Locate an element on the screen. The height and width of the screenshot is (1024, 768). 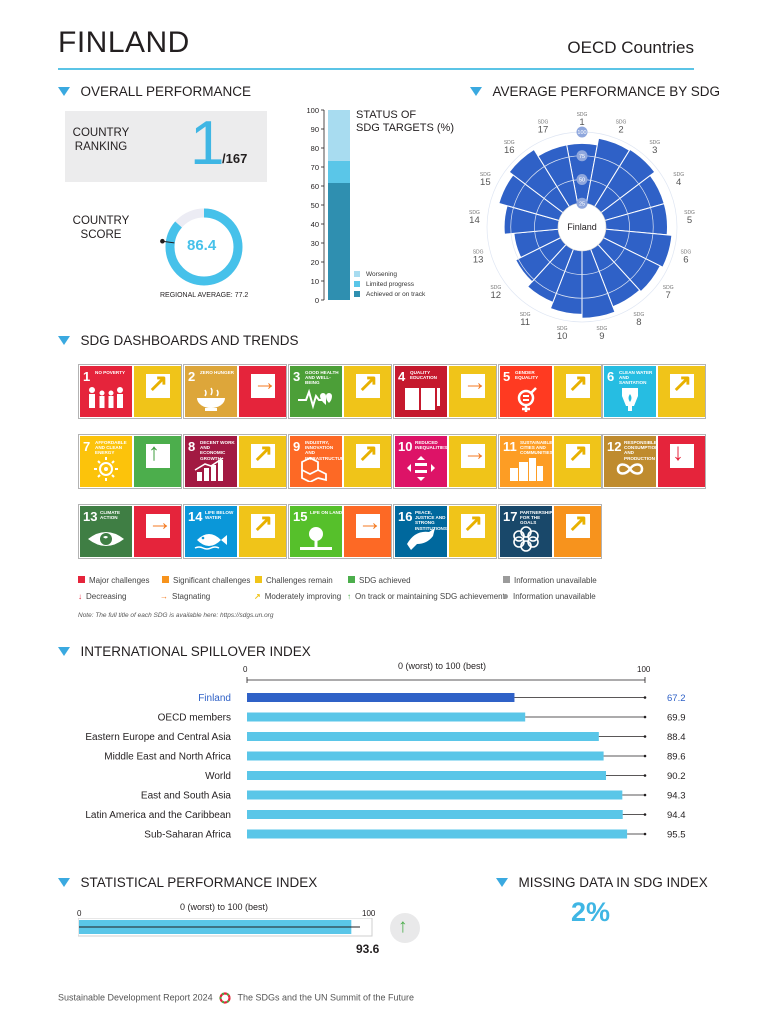
sdg-tile-name: PARTNERSHIPS FOR THE GOALS is located at coordinates (538, 518).